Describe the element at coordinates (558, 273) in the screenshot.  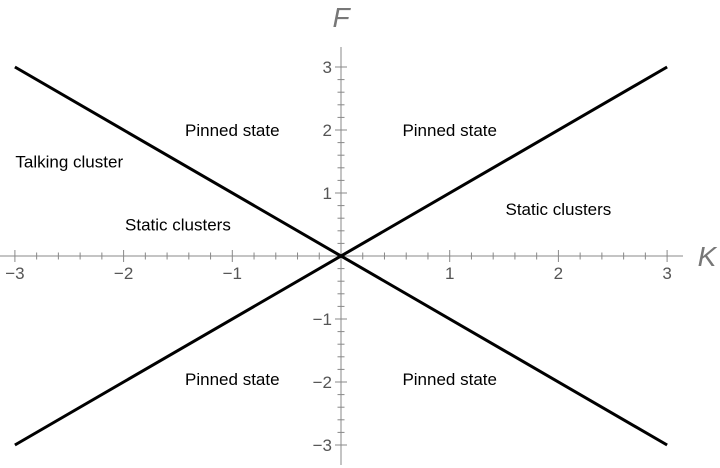
I see `x-tick-label: 2` at that location.